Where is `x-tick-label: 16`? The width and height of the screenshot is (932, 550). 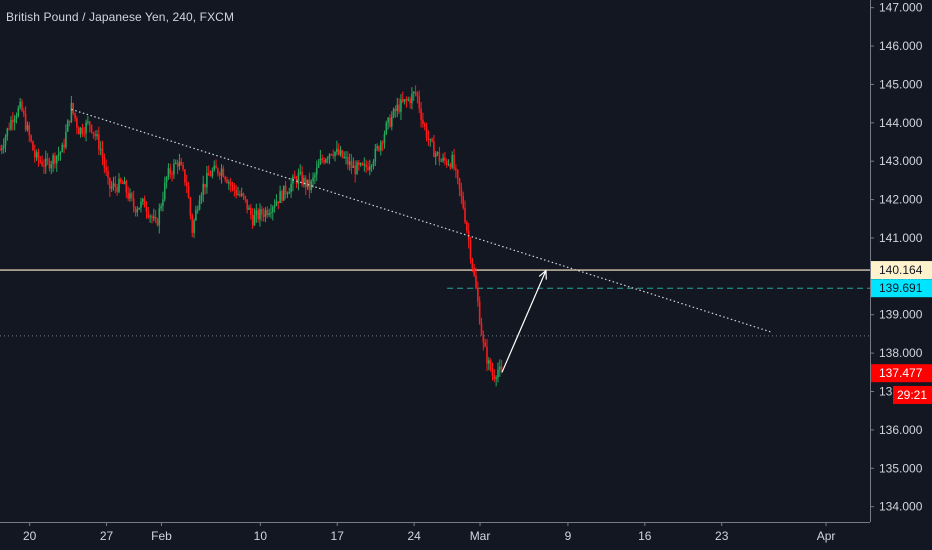 x-tick-label: 16 is located at coordinates (645, 536).